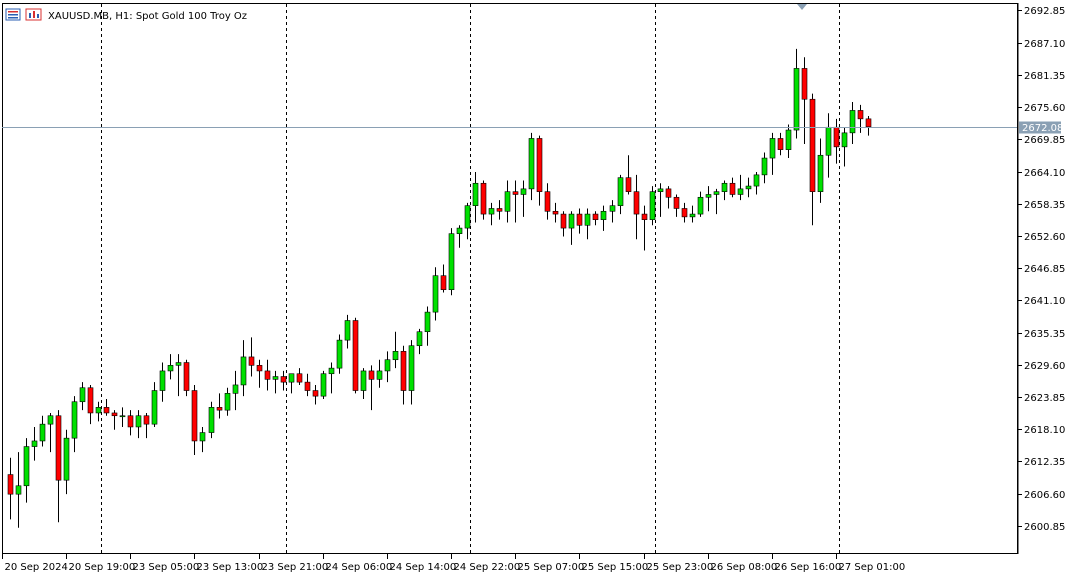 This screenshot has width=1072, height=578. I want to click on price-tick-label: 2635.35, so click(1044, 334).